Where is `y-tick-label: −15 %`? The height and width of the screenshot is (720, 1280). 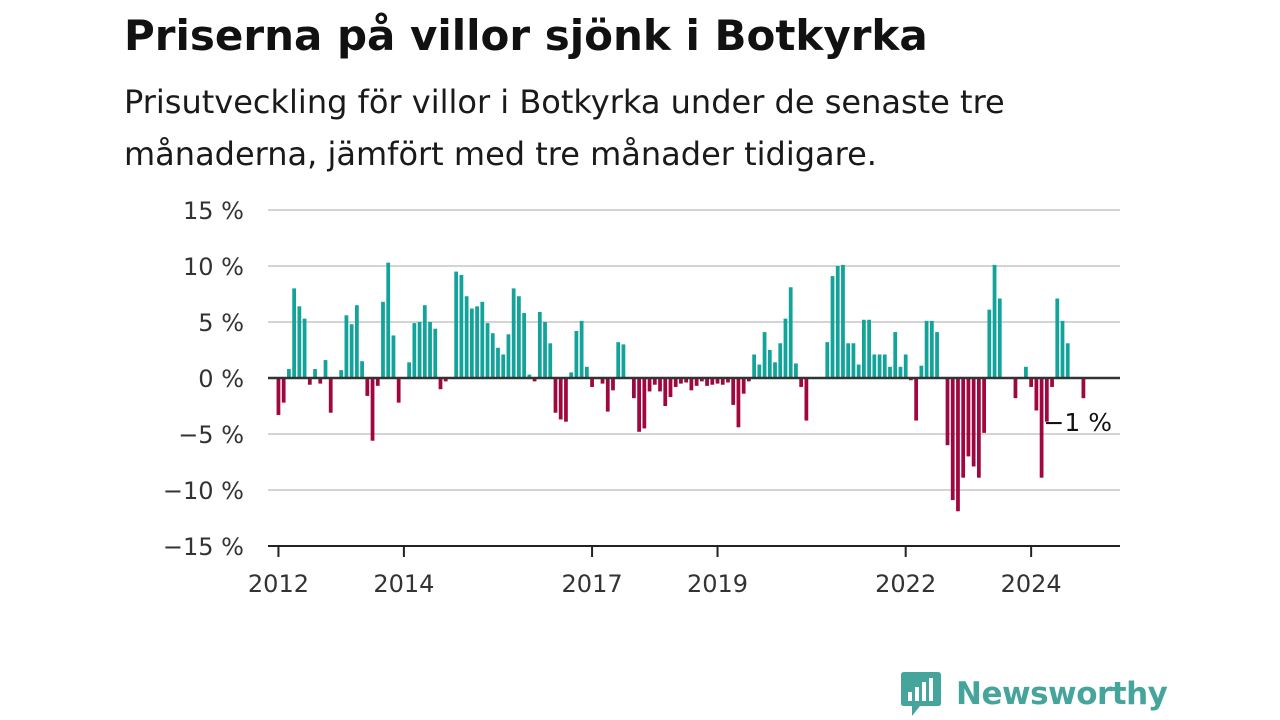 y-tick-label: −15 % is located at coordinates (203, 547).